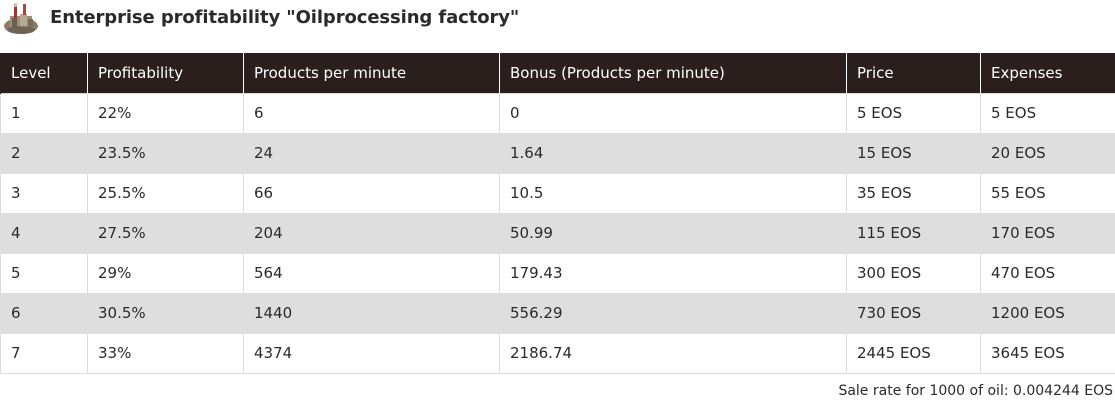 The width and height of the screenshot is (1115, 402). What do you see at coordinates (673, 273) in the screenshot?
I see `bonus-cell: 179.43` at bounding box center [673, 273].